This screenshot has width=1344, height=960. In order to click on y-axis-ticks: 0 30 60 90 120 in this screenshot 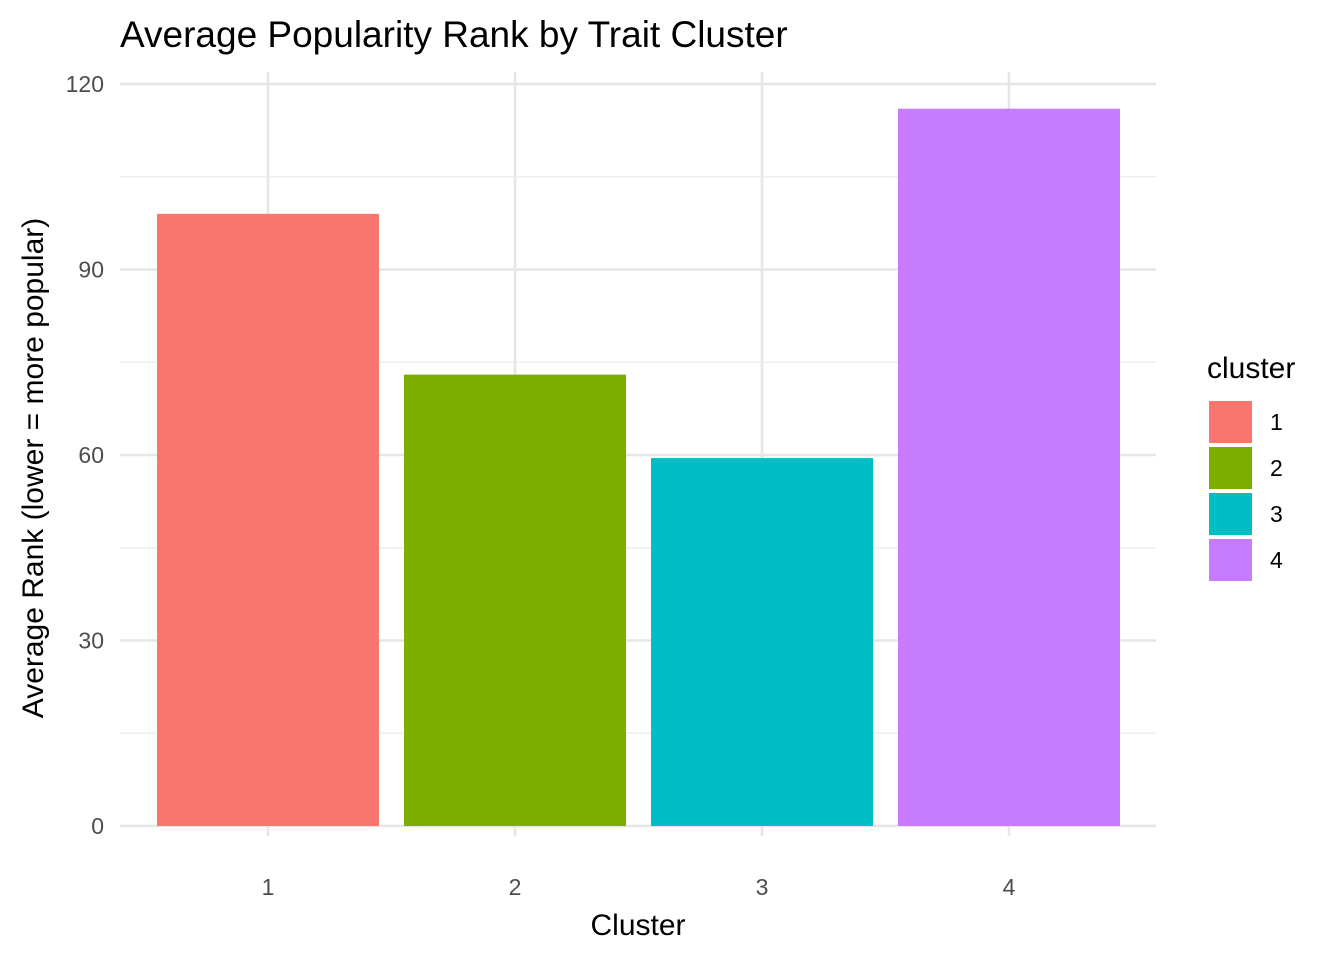, I will do `click(85, 455)`.